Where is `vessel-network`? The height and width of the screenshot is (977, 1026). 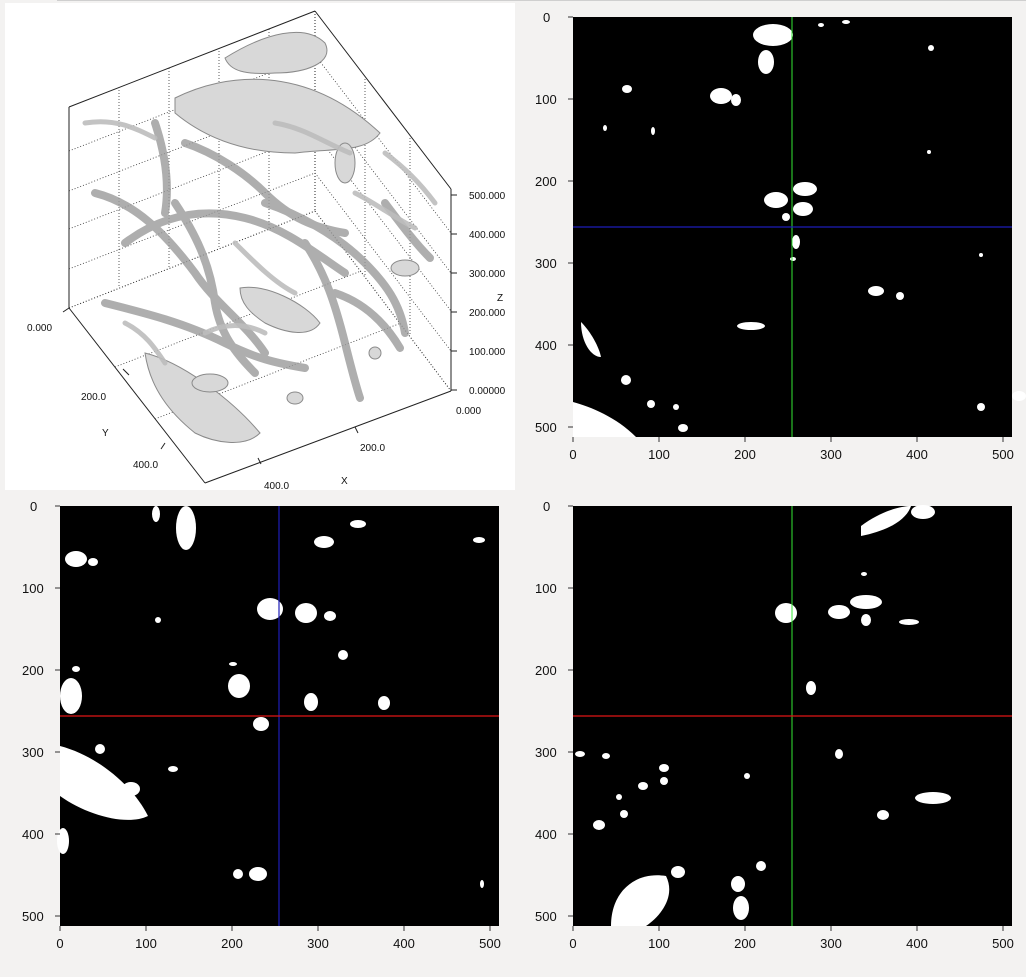
vessel-network is located at coordinates (282, 237).